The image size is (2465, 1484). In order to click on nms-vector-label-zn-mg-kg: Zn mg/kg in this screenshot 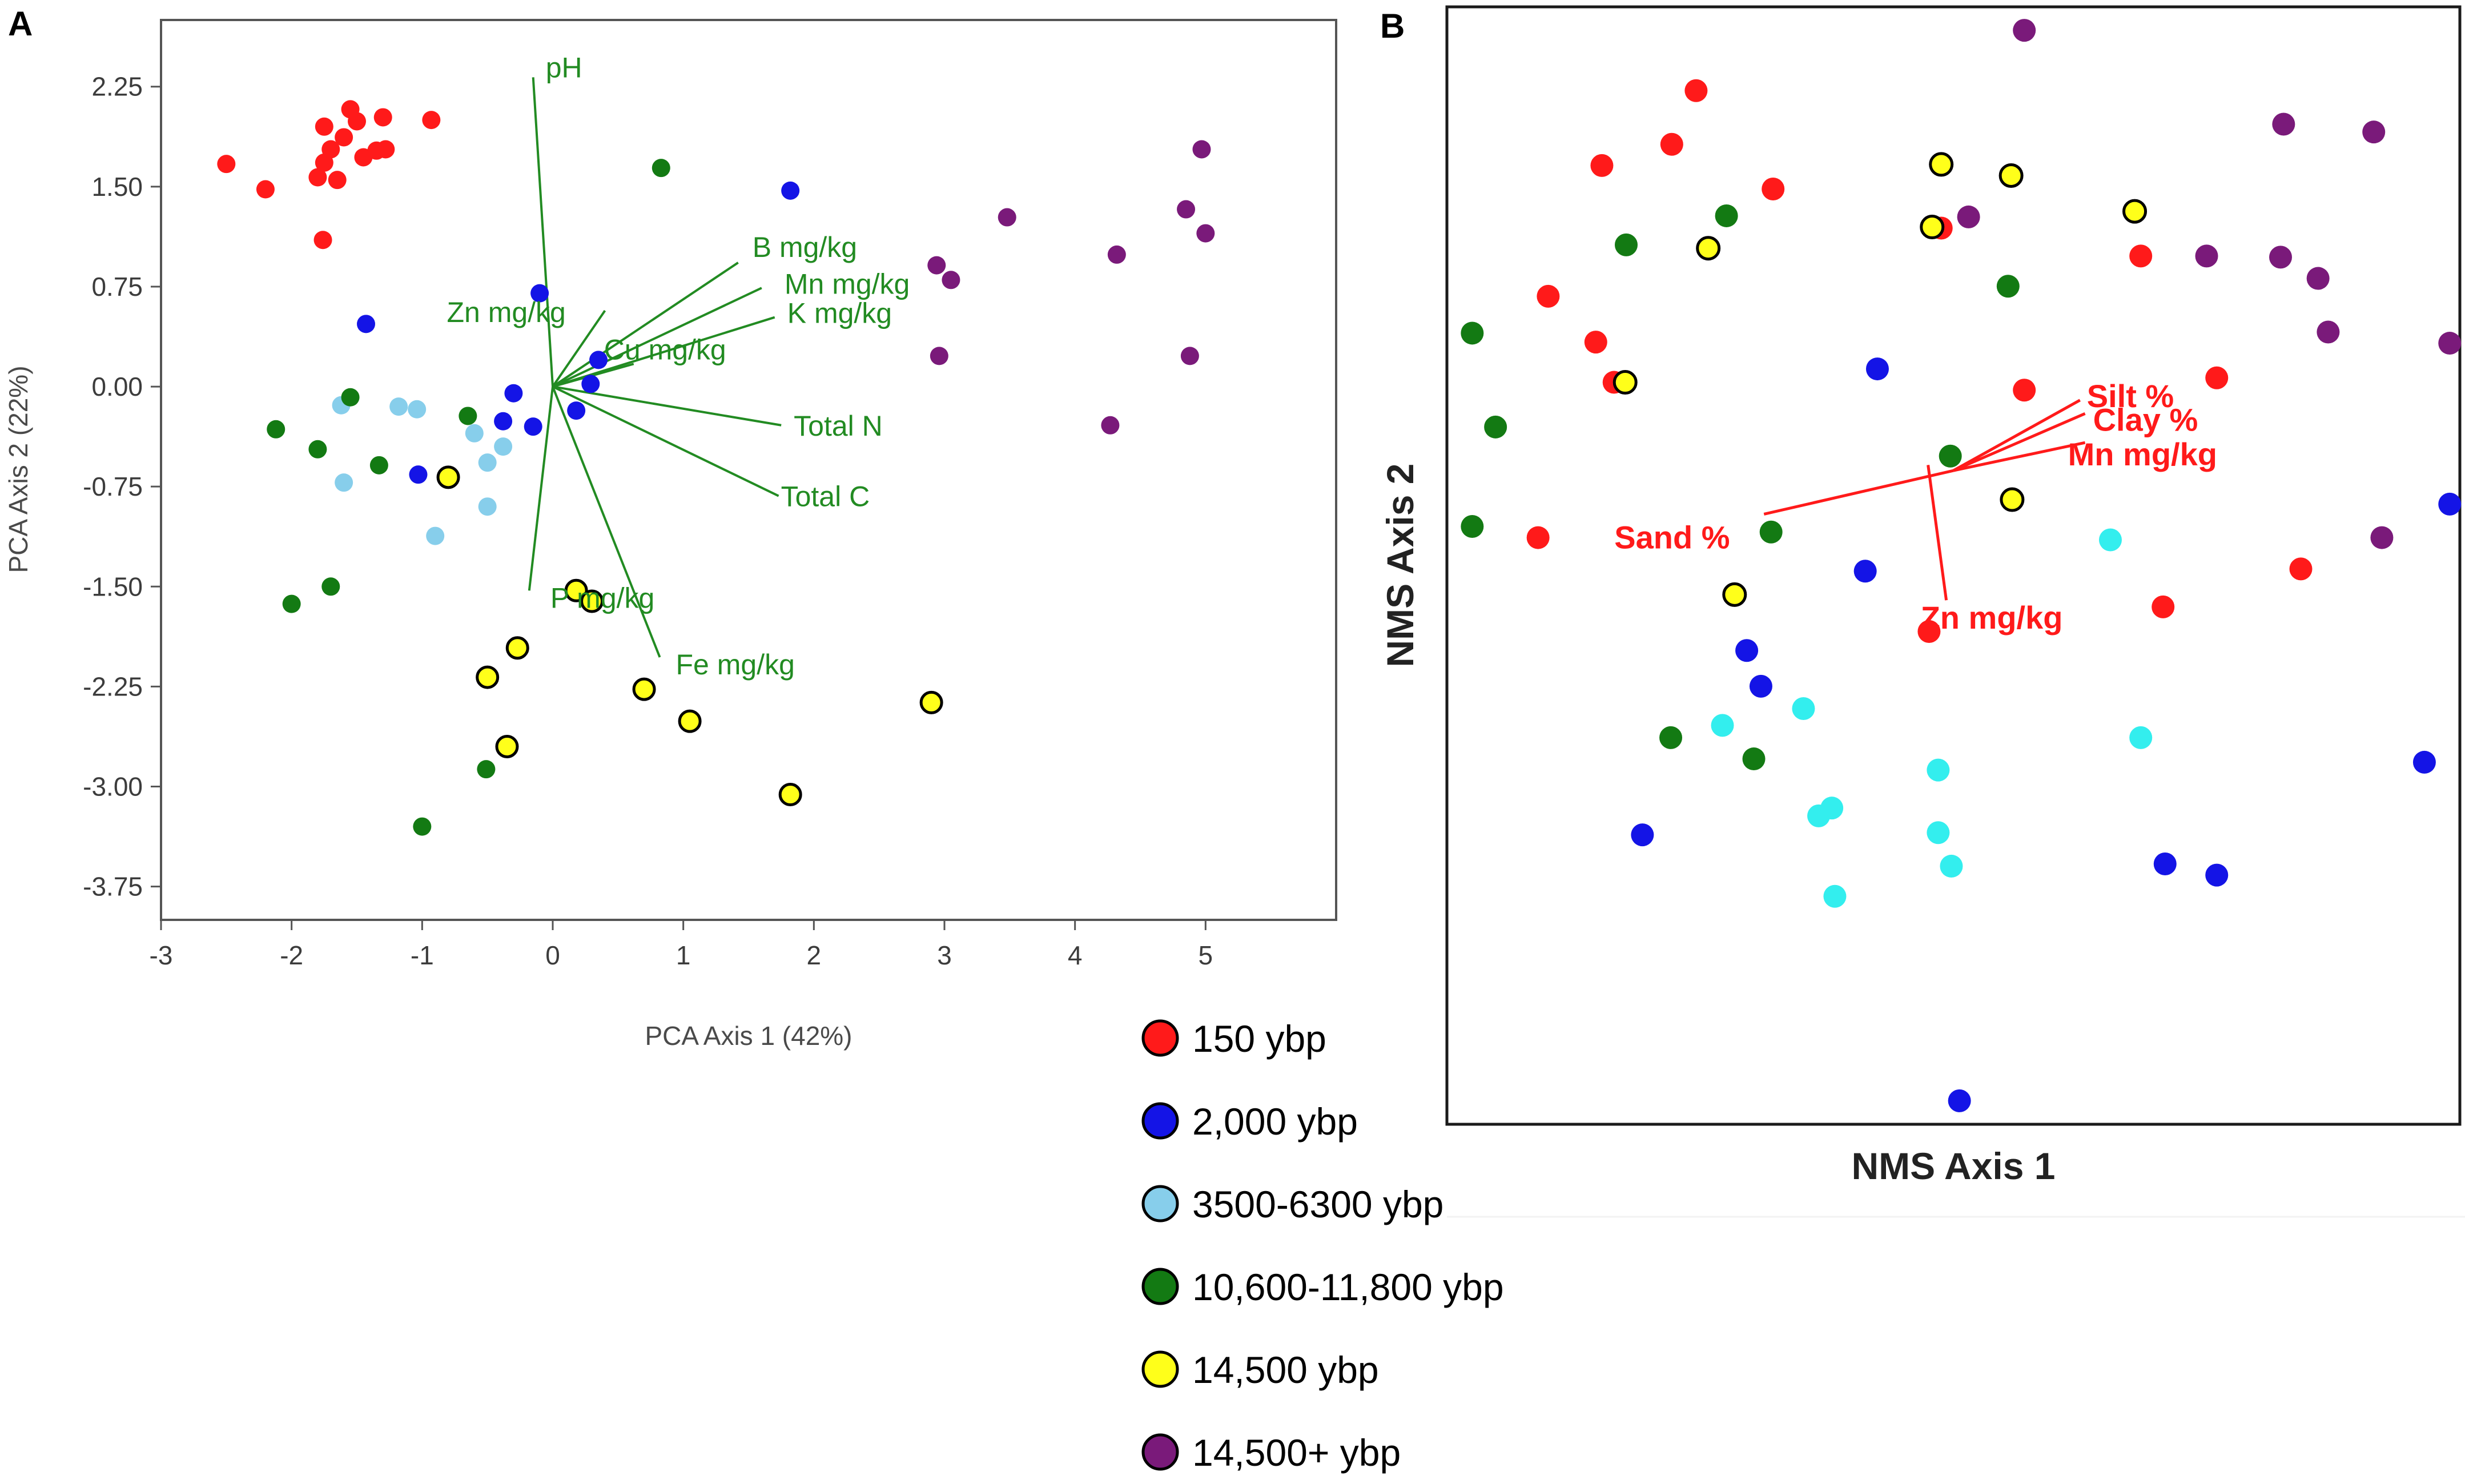, I will do `click(1992, 618)`.